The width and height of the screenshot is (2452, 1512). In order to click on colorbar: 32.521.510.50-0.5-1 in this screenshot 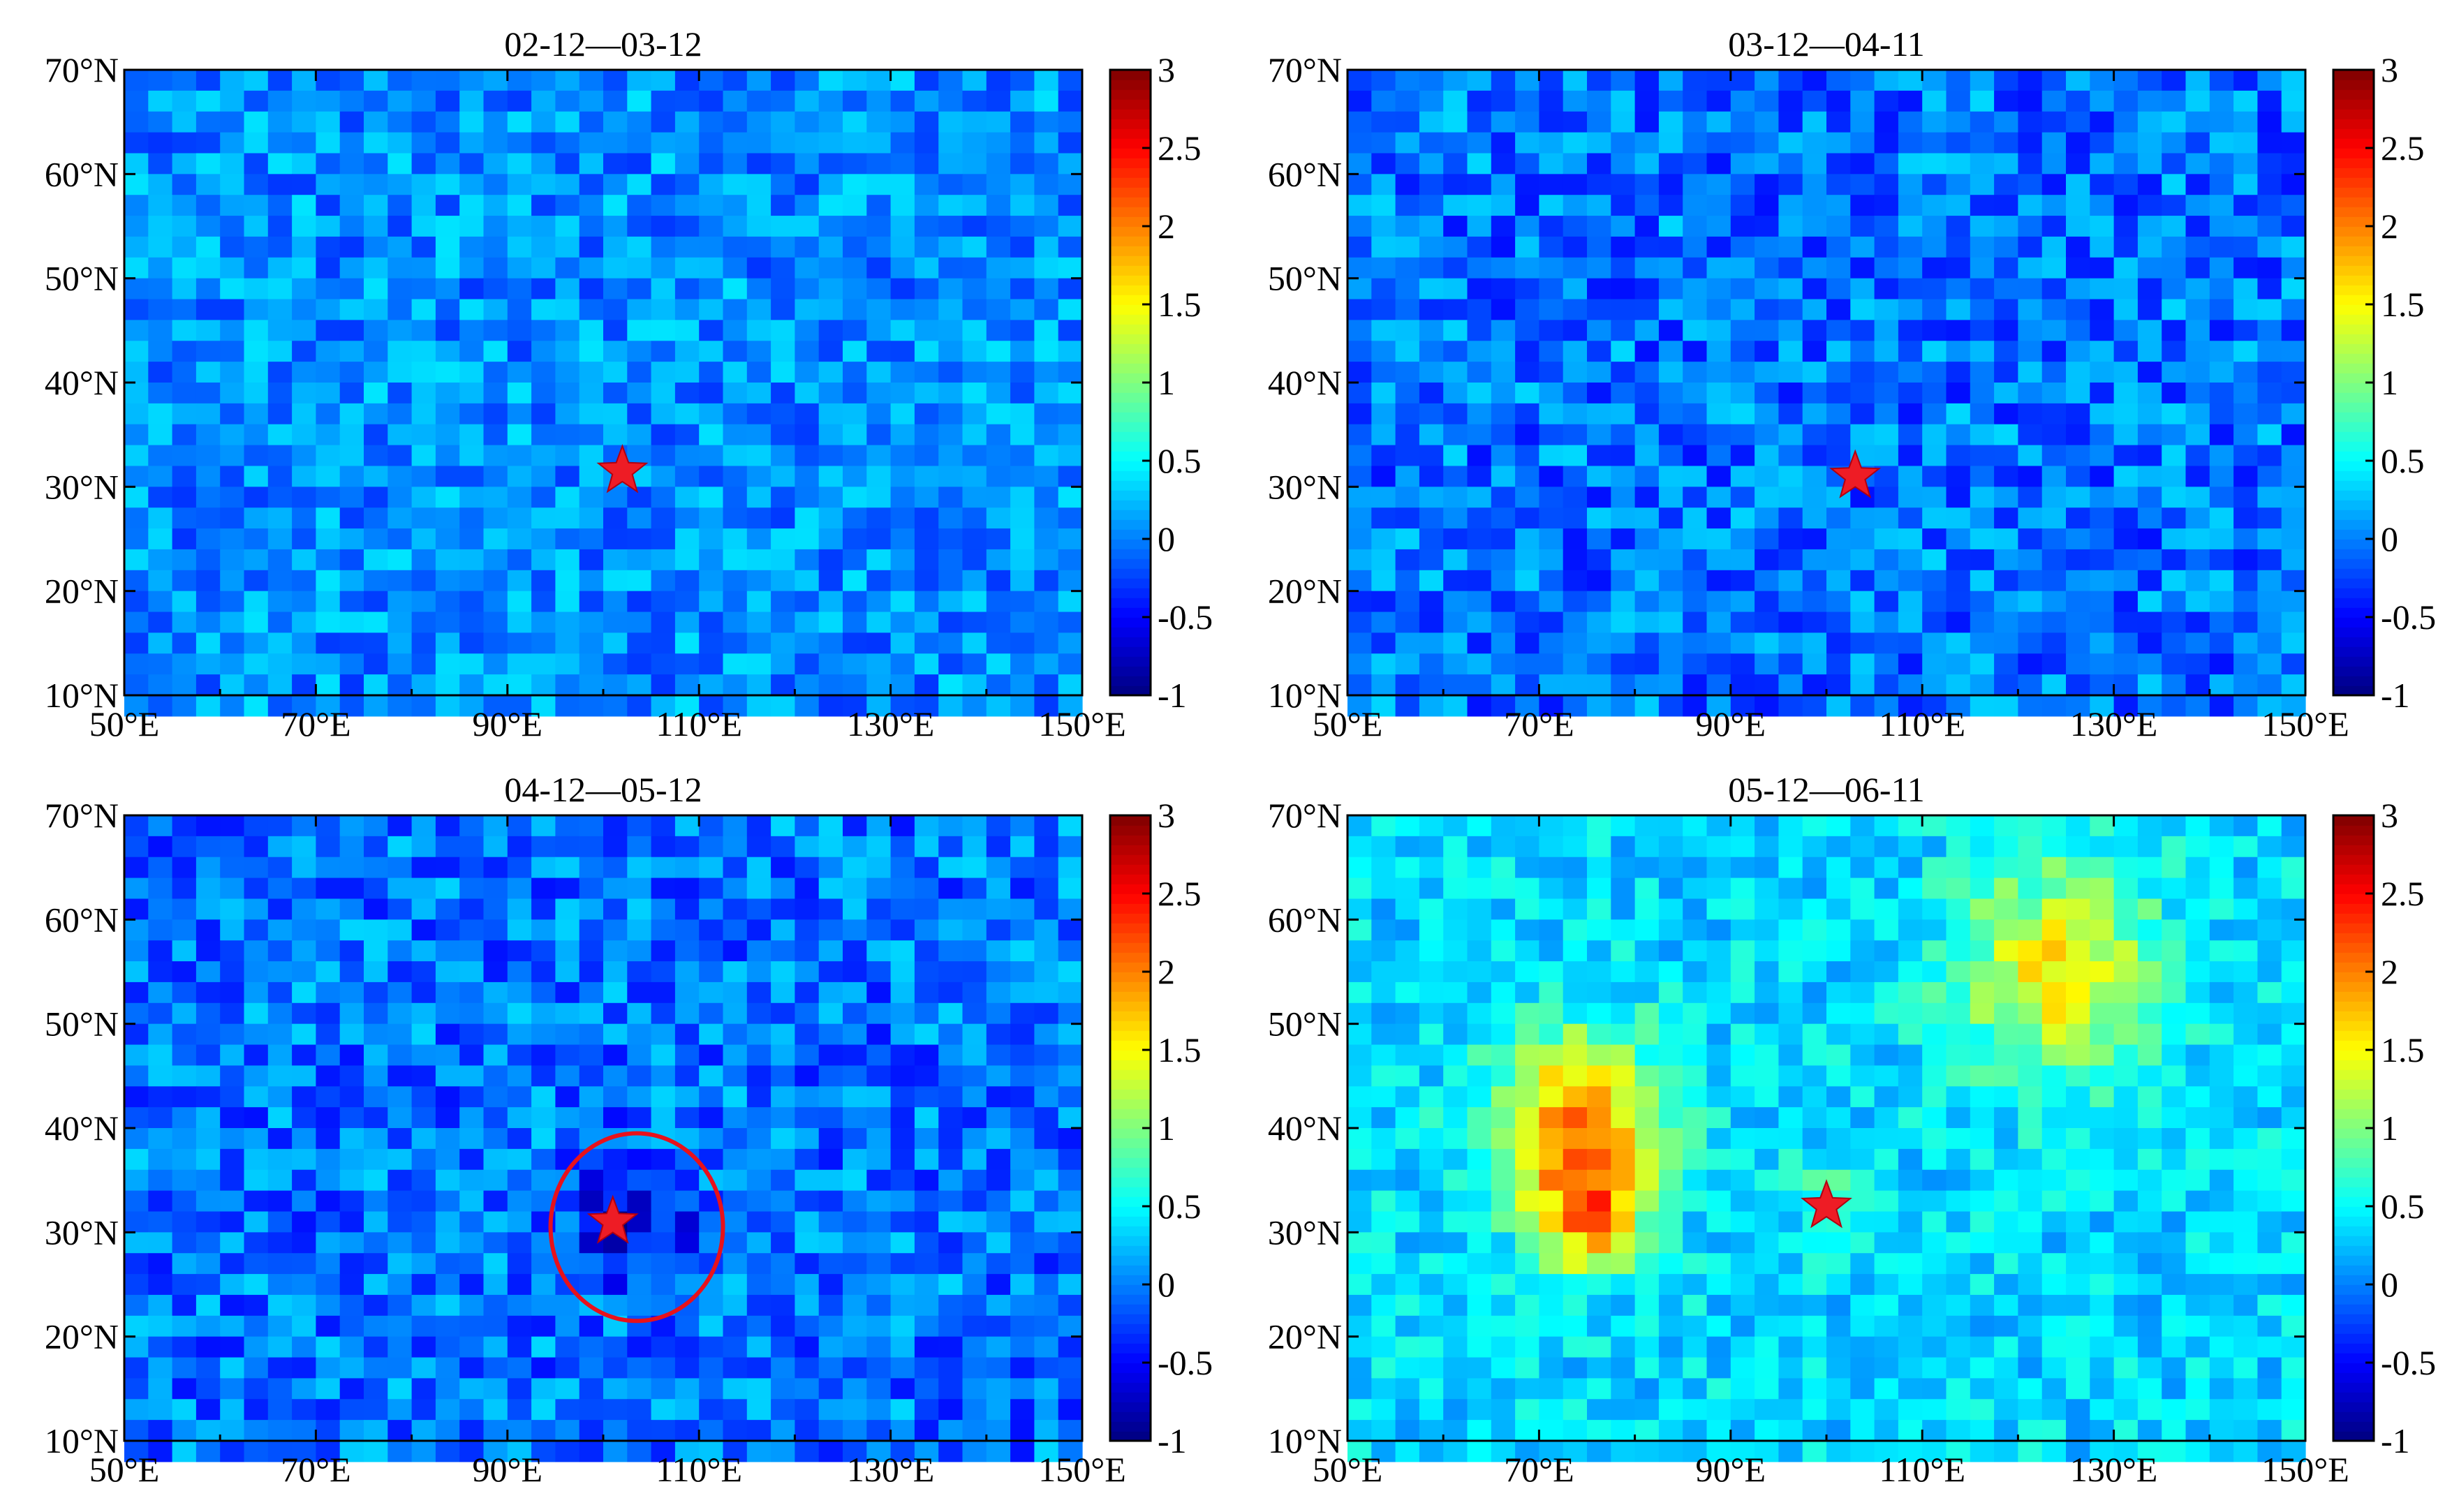, I will do `click(1161, 1128)`.